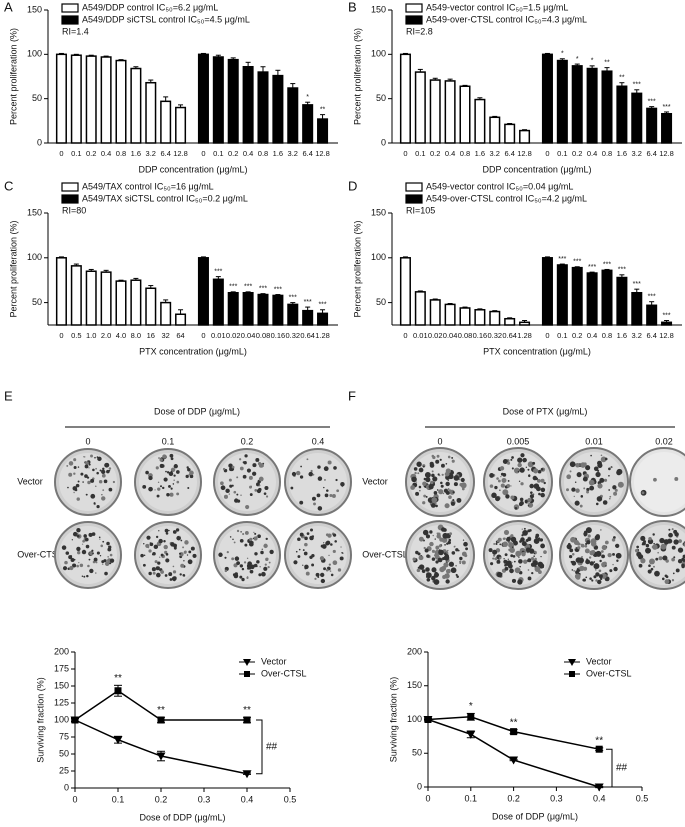  What do you see at coordinates (106, 335) in the screenshot?
I see `x-tick-label: 2.0` at bounding box center [106, 335].